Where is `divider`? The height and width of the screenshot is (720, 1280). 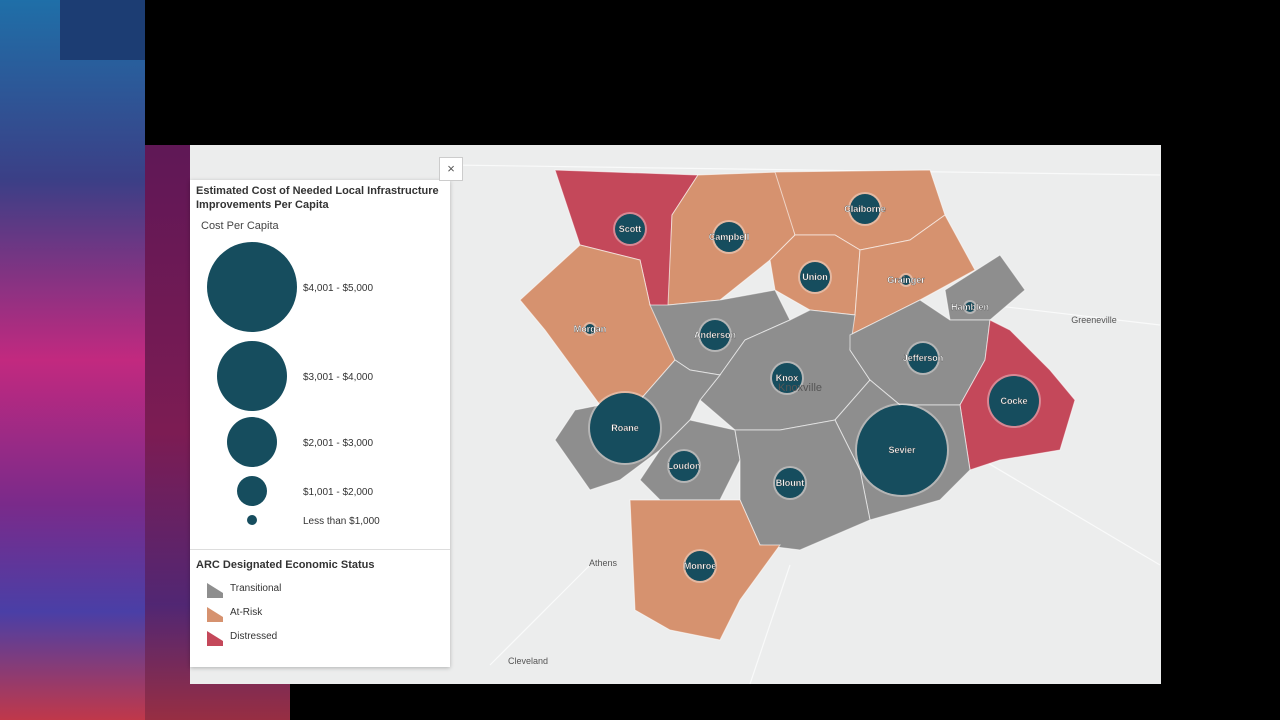
divider is located at coordinates (320, 549).